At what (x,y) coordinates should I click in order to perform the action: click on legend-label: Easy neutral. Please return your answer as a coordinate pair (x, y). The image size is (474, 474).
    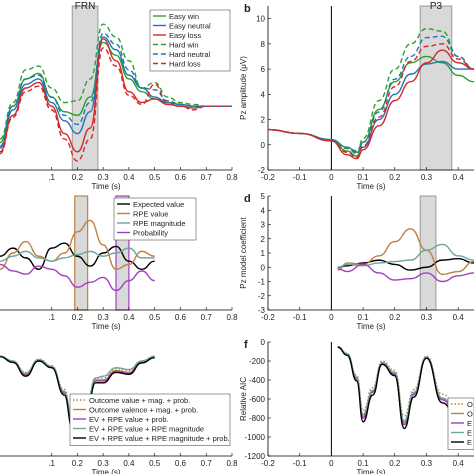
    Looking at the image, I should click on (190, 26).